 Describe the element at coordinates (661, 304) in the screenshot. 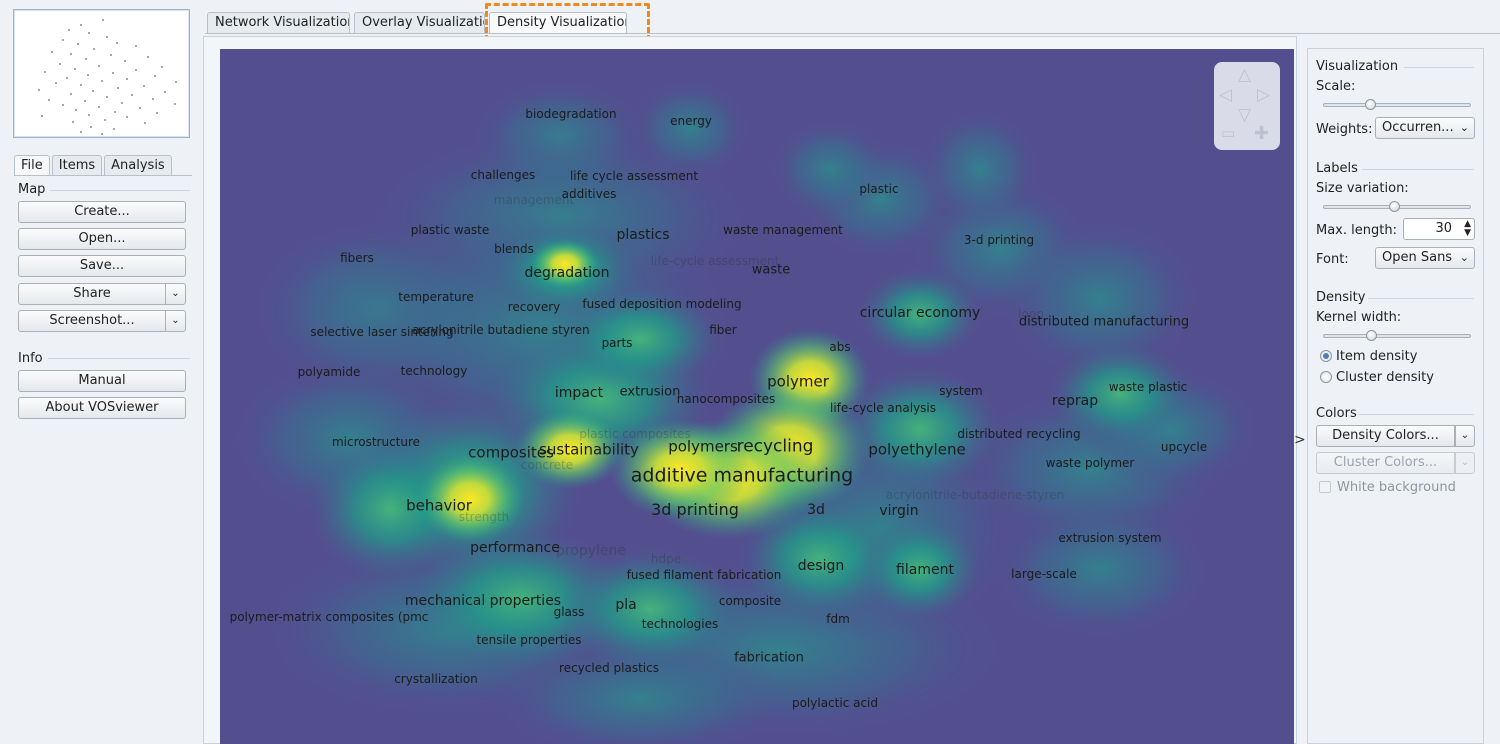

I see `map-term-label: fused deposition modeling` at that location.